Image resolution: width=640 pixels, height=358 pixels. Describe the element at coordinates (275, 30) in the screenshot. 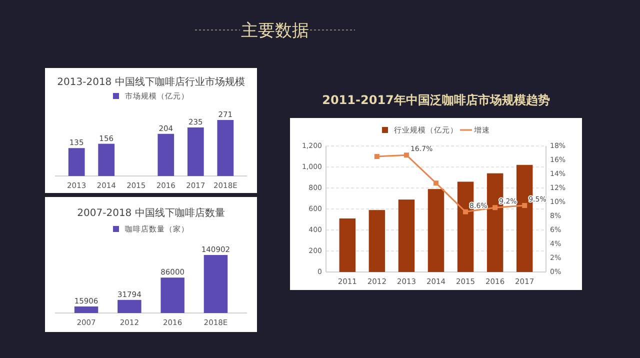

I see `text: 主要数据` at that location.